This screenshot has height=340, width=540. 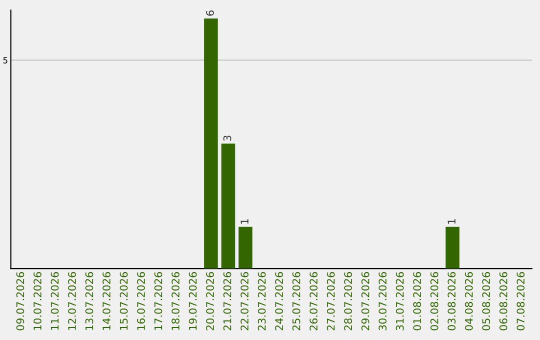 What do you see at coordinates (5, 60) in the screenshot?
I see `y-tick-label: 5` at bounding box center [5, 60].